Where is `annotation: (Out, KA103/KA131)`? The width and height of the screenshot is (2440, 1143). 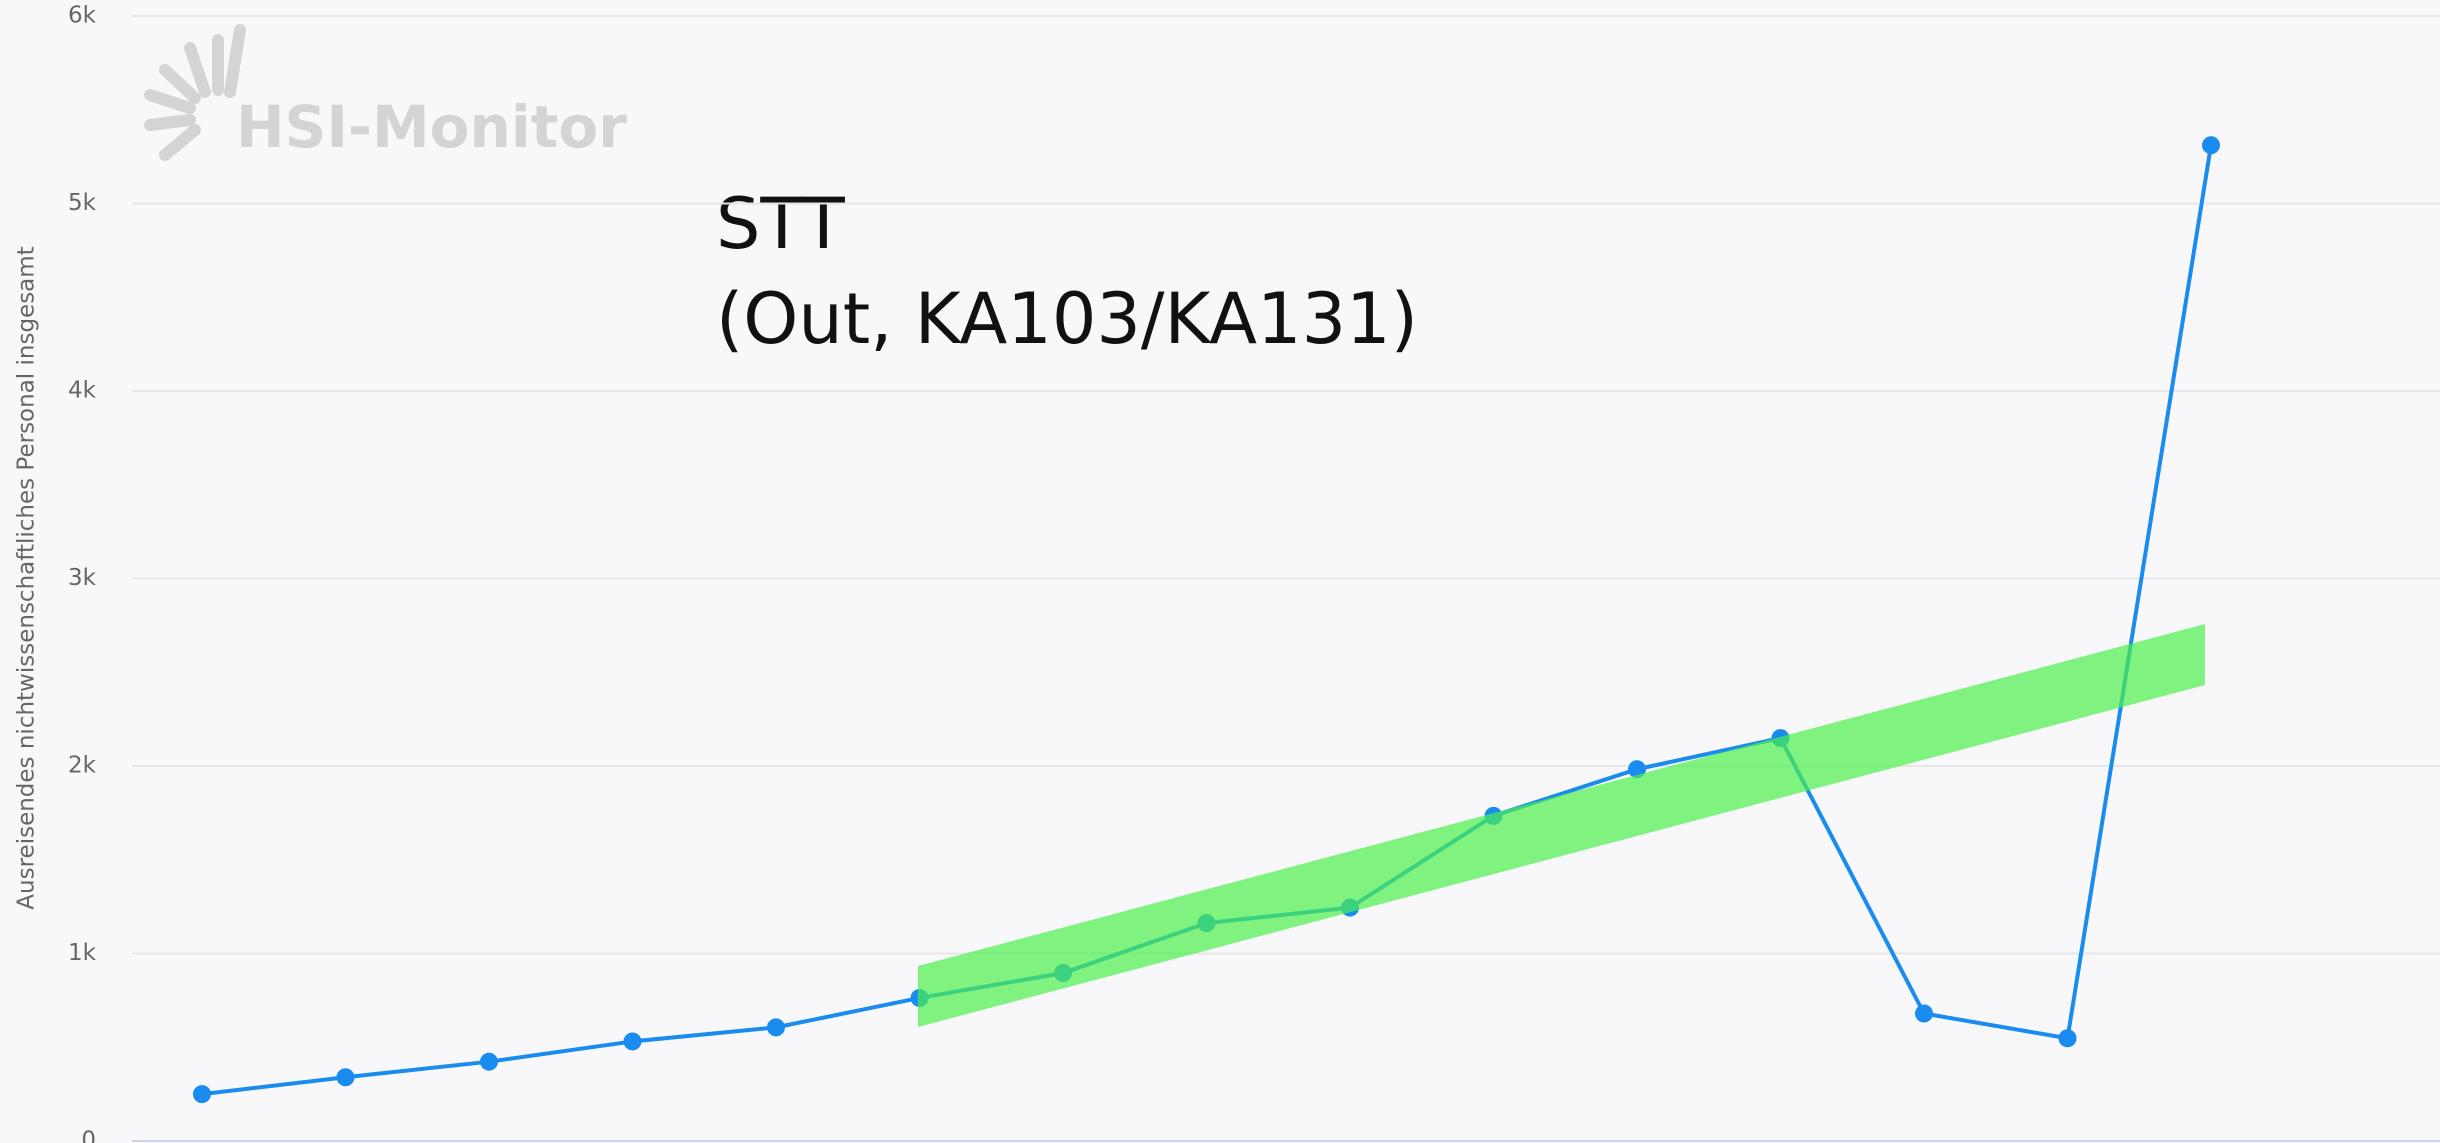 annotation: (Out, KA103/KA131) is located at coordinates (1067, 319).